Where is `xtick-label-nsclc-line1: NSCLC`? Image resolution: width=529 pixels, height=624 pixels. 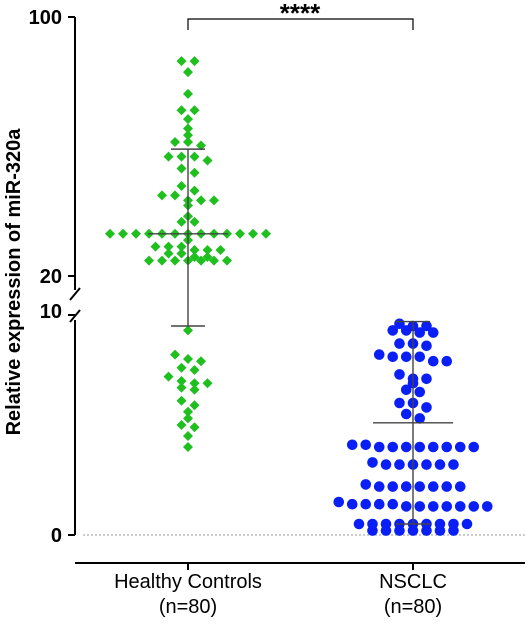 xtick-label-nsclc-line1: NSCLC is located at coordinates (413, 582).